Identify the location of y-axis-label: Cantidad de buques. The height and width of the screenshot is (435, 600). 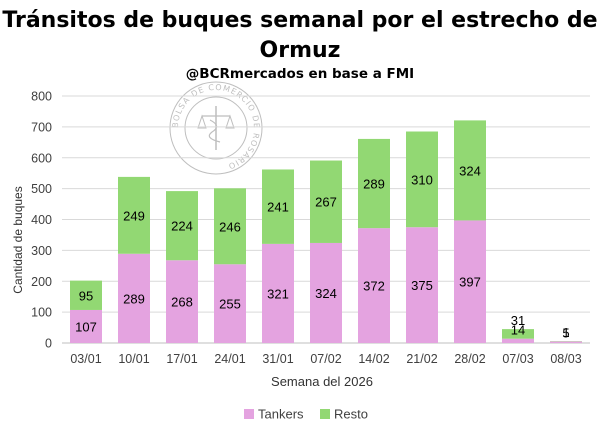
(18, 239).